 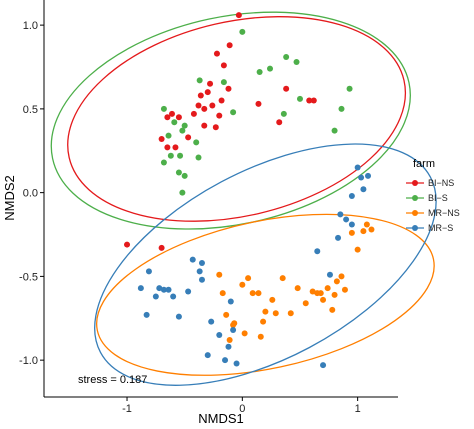 What do you see at coordinates (242, 409) in the screenshot?
I see `x-tick-label: 0` at bounding box center [242, 409].